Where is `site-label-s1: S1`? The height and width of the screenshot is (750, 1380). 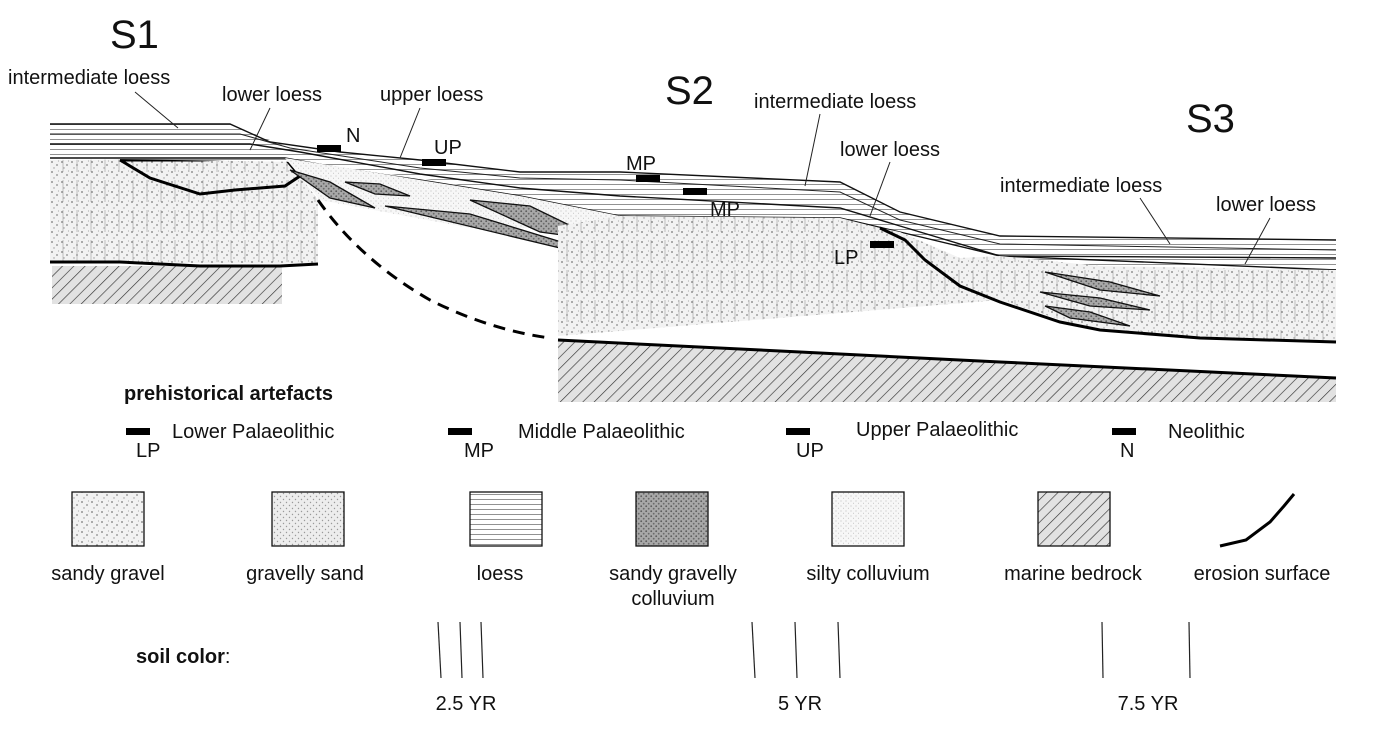 site-label-s1: S1 is located at coordinates (134, 35).